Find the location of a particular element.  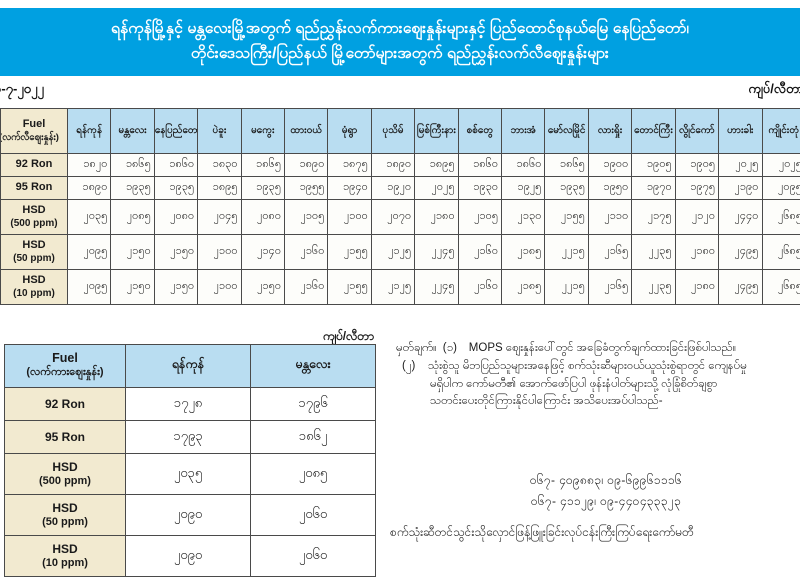

price-cell: ၁၉၇၀ is located at coordinates (653, 188).